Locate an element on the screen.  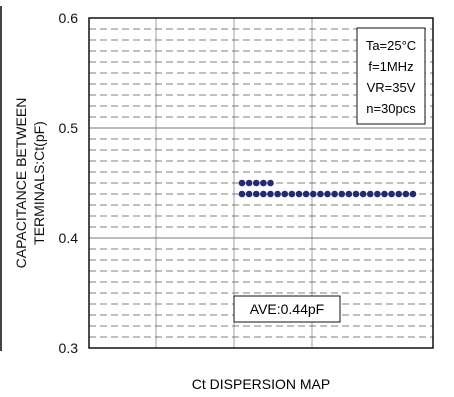
y-tick-label: 0.4 is located at coordinates (69, 238).